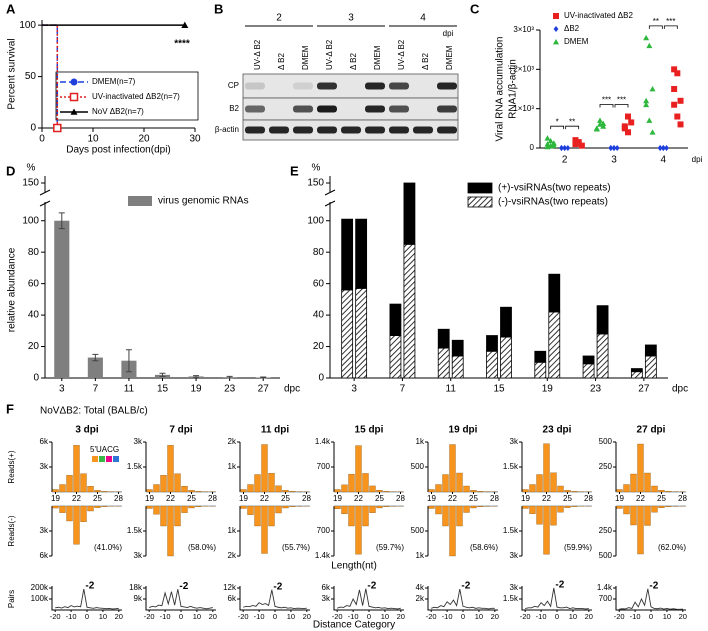 Image resolution: width=708 pixels, height=631 pixels. What do you see at coordinates (420, 587) in the screenshot?
I see `y-tick-label: 4k` at bounding box center [420, 587].